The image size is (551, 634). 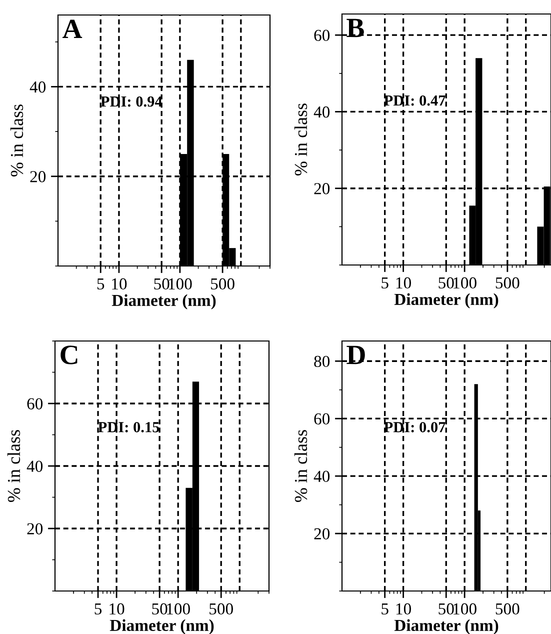 I want to click on annotation: PDI: 0.47, so click(x=415, y=100).